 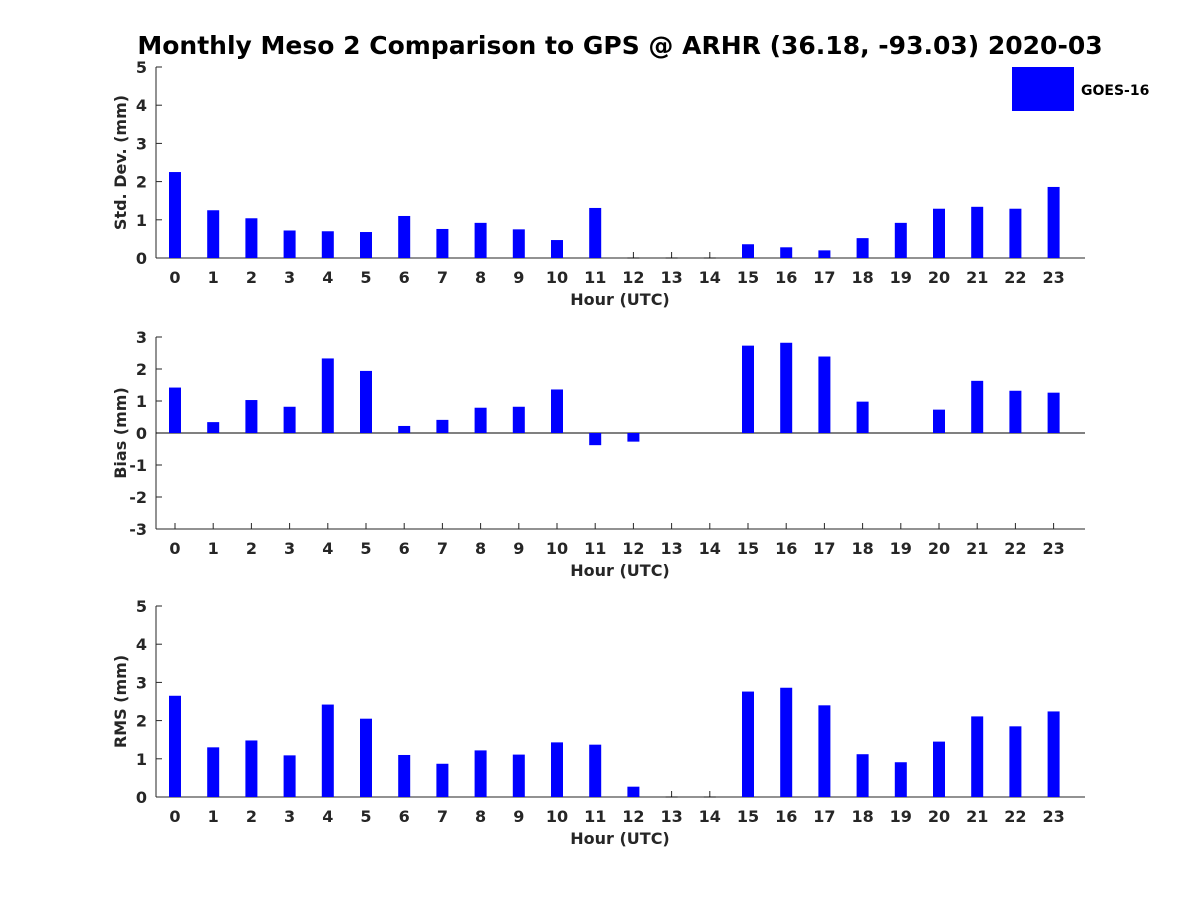 I want to click on std-dev-x-tick-label: 20, so click(x=939, y=277).